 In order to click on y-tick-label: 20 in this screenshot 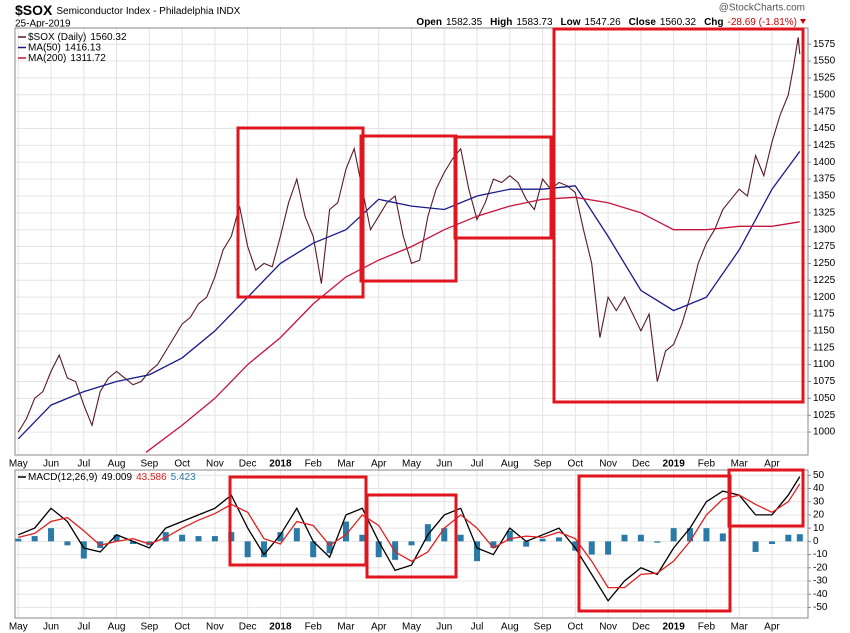, I will do `click(819, 515)`.